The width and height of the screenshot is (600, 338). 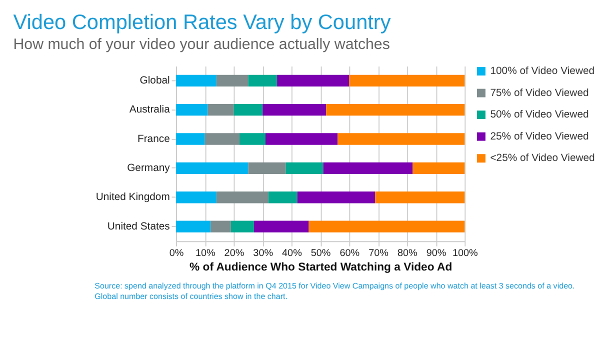 I want to click on x-tick-label: 60%, so click(x=350, y=253).